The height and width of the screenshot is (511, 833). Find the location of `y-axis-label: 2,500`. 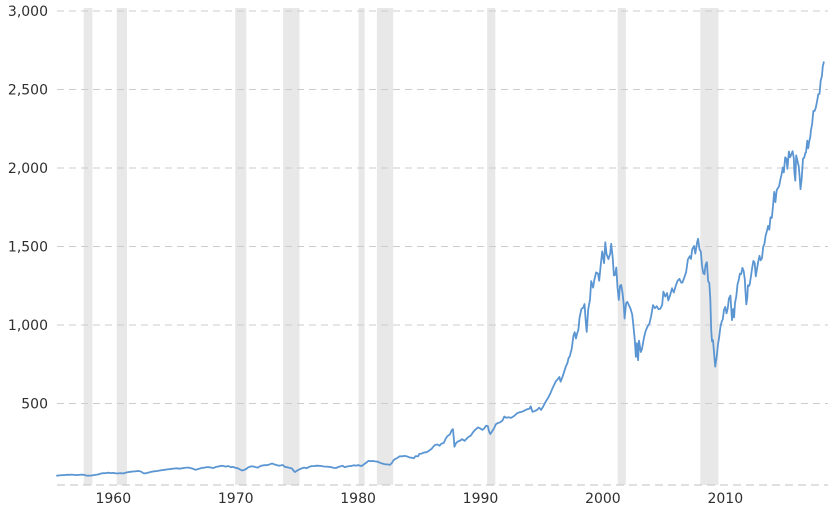

y-axis-label: 2,500 is located at coordinates (28, 91).